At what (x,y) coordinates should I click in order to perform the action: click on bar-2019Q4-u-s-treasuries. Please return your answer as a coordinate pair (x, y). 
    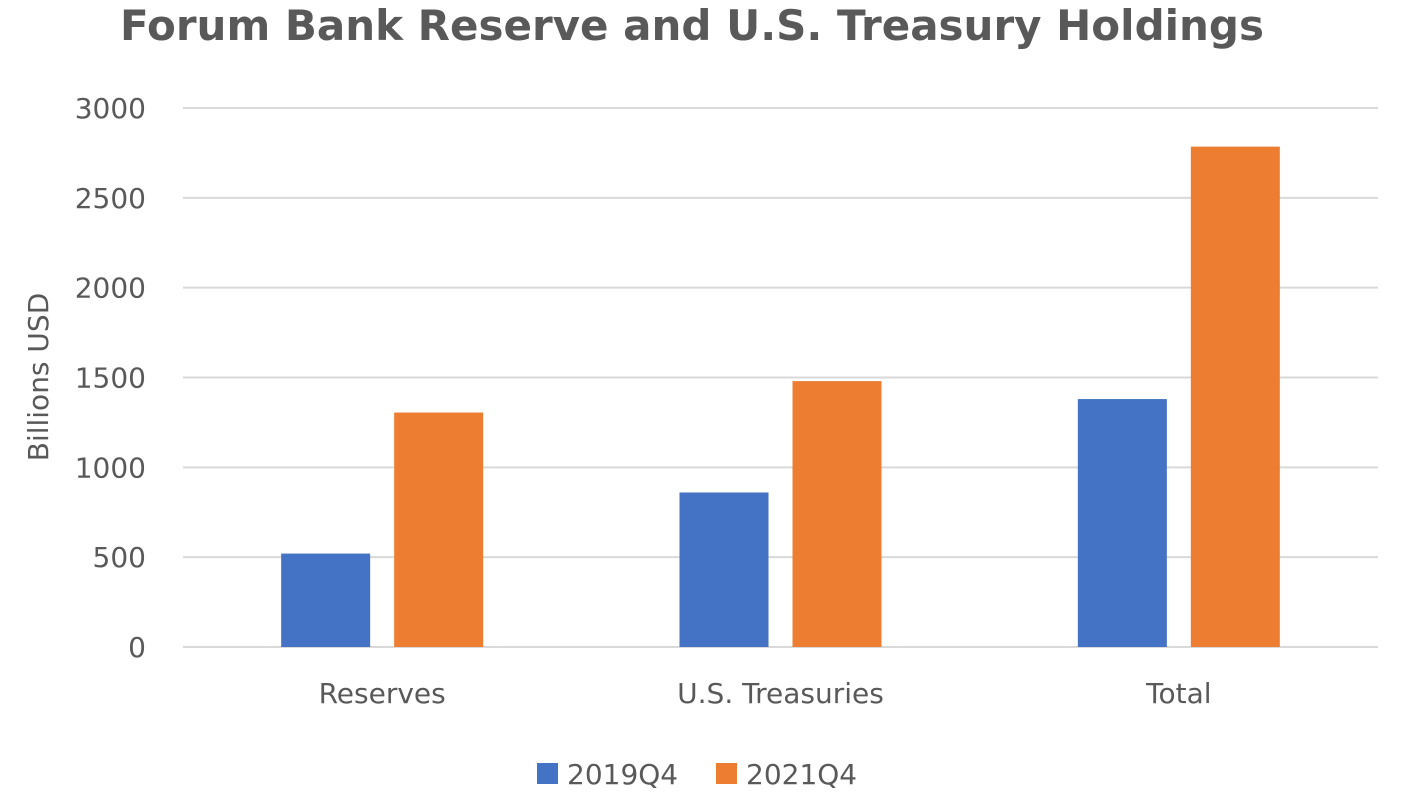
    Looking at the image, I should click on (724, 569).